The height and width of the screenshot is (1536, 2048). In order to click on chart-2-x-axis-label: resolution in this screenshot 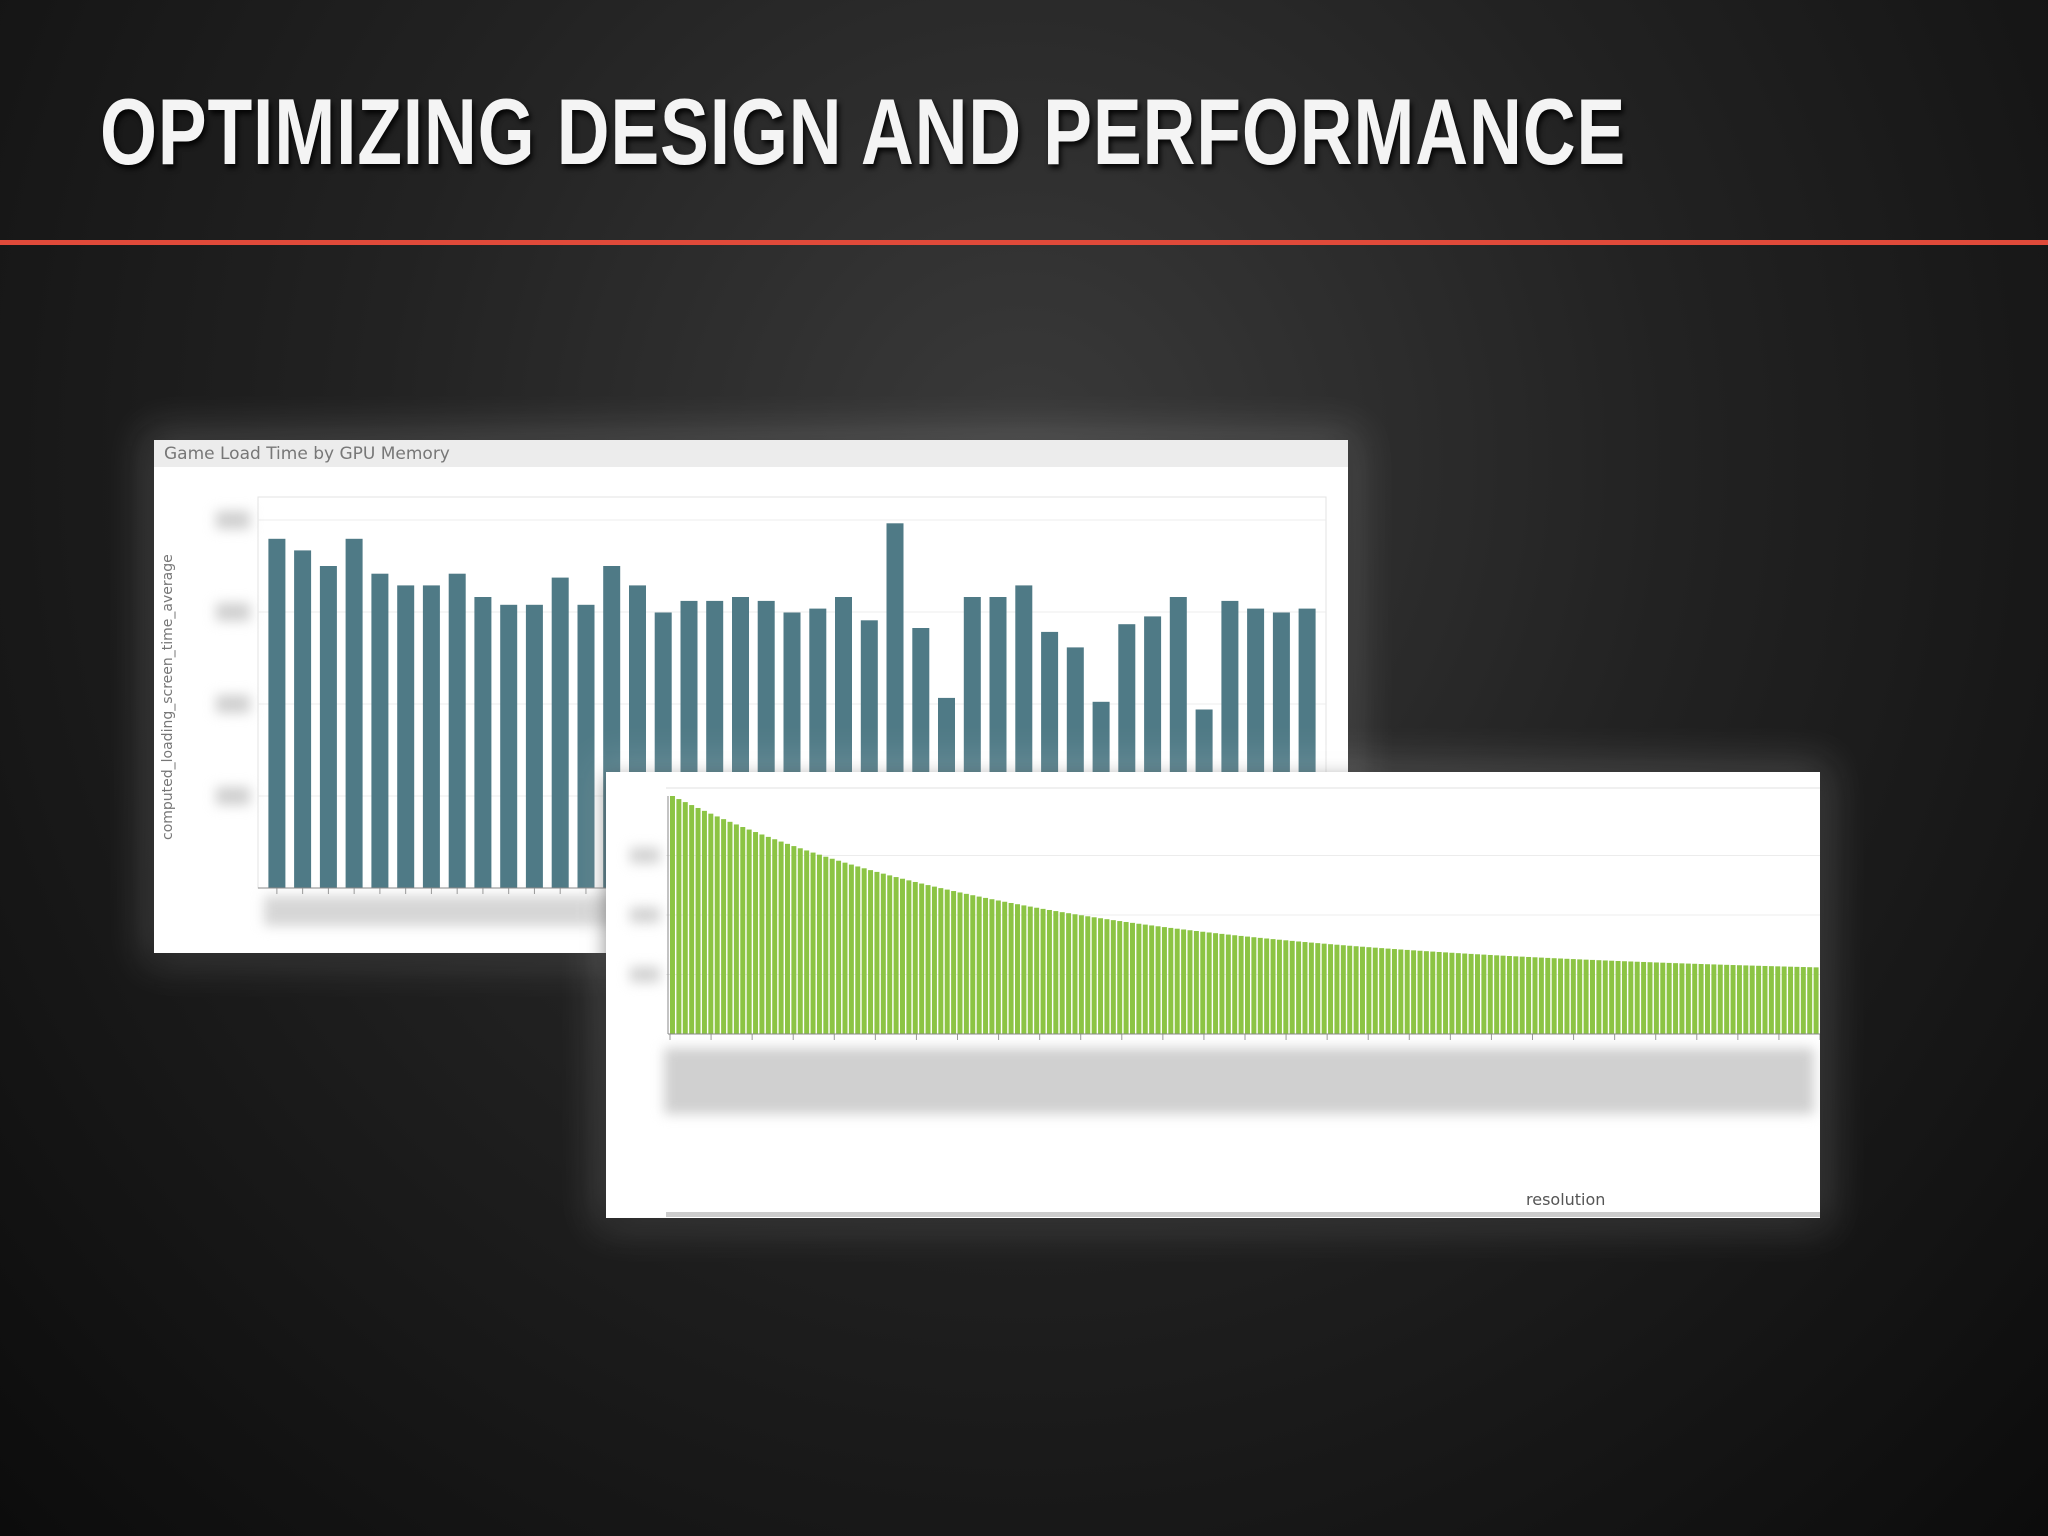, I will do `click(1565, 1199)`.